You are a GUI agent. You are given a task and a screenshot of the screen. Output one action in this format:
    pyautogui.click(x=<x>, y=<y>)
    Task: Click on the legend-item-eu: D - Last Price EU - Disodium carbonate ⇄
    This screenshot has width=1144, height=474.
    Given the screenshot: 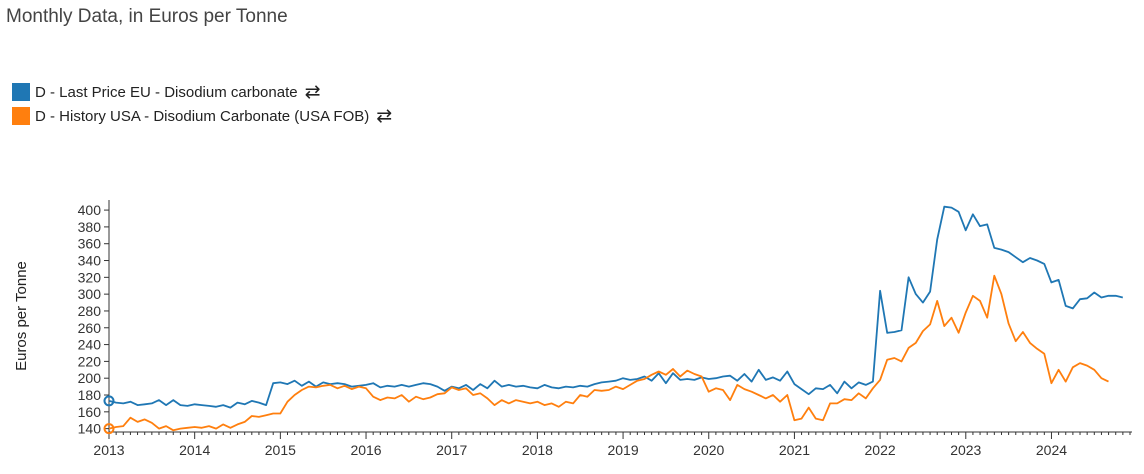 What is the action you would take?
    pyautogui.click(x=202, y=92)
    